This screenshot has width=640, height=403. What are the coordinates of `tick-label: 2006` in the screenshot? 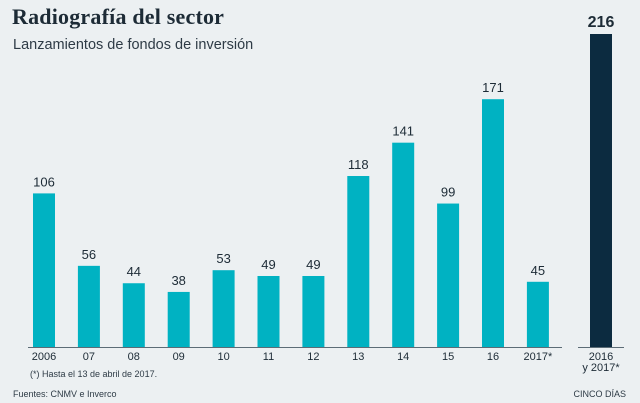 It's located at (44, 357).